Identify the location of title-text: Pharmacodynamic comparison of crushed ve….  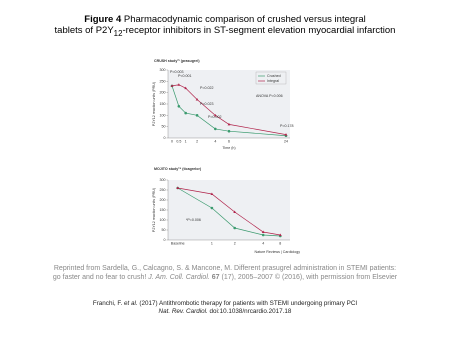
(244, 19).